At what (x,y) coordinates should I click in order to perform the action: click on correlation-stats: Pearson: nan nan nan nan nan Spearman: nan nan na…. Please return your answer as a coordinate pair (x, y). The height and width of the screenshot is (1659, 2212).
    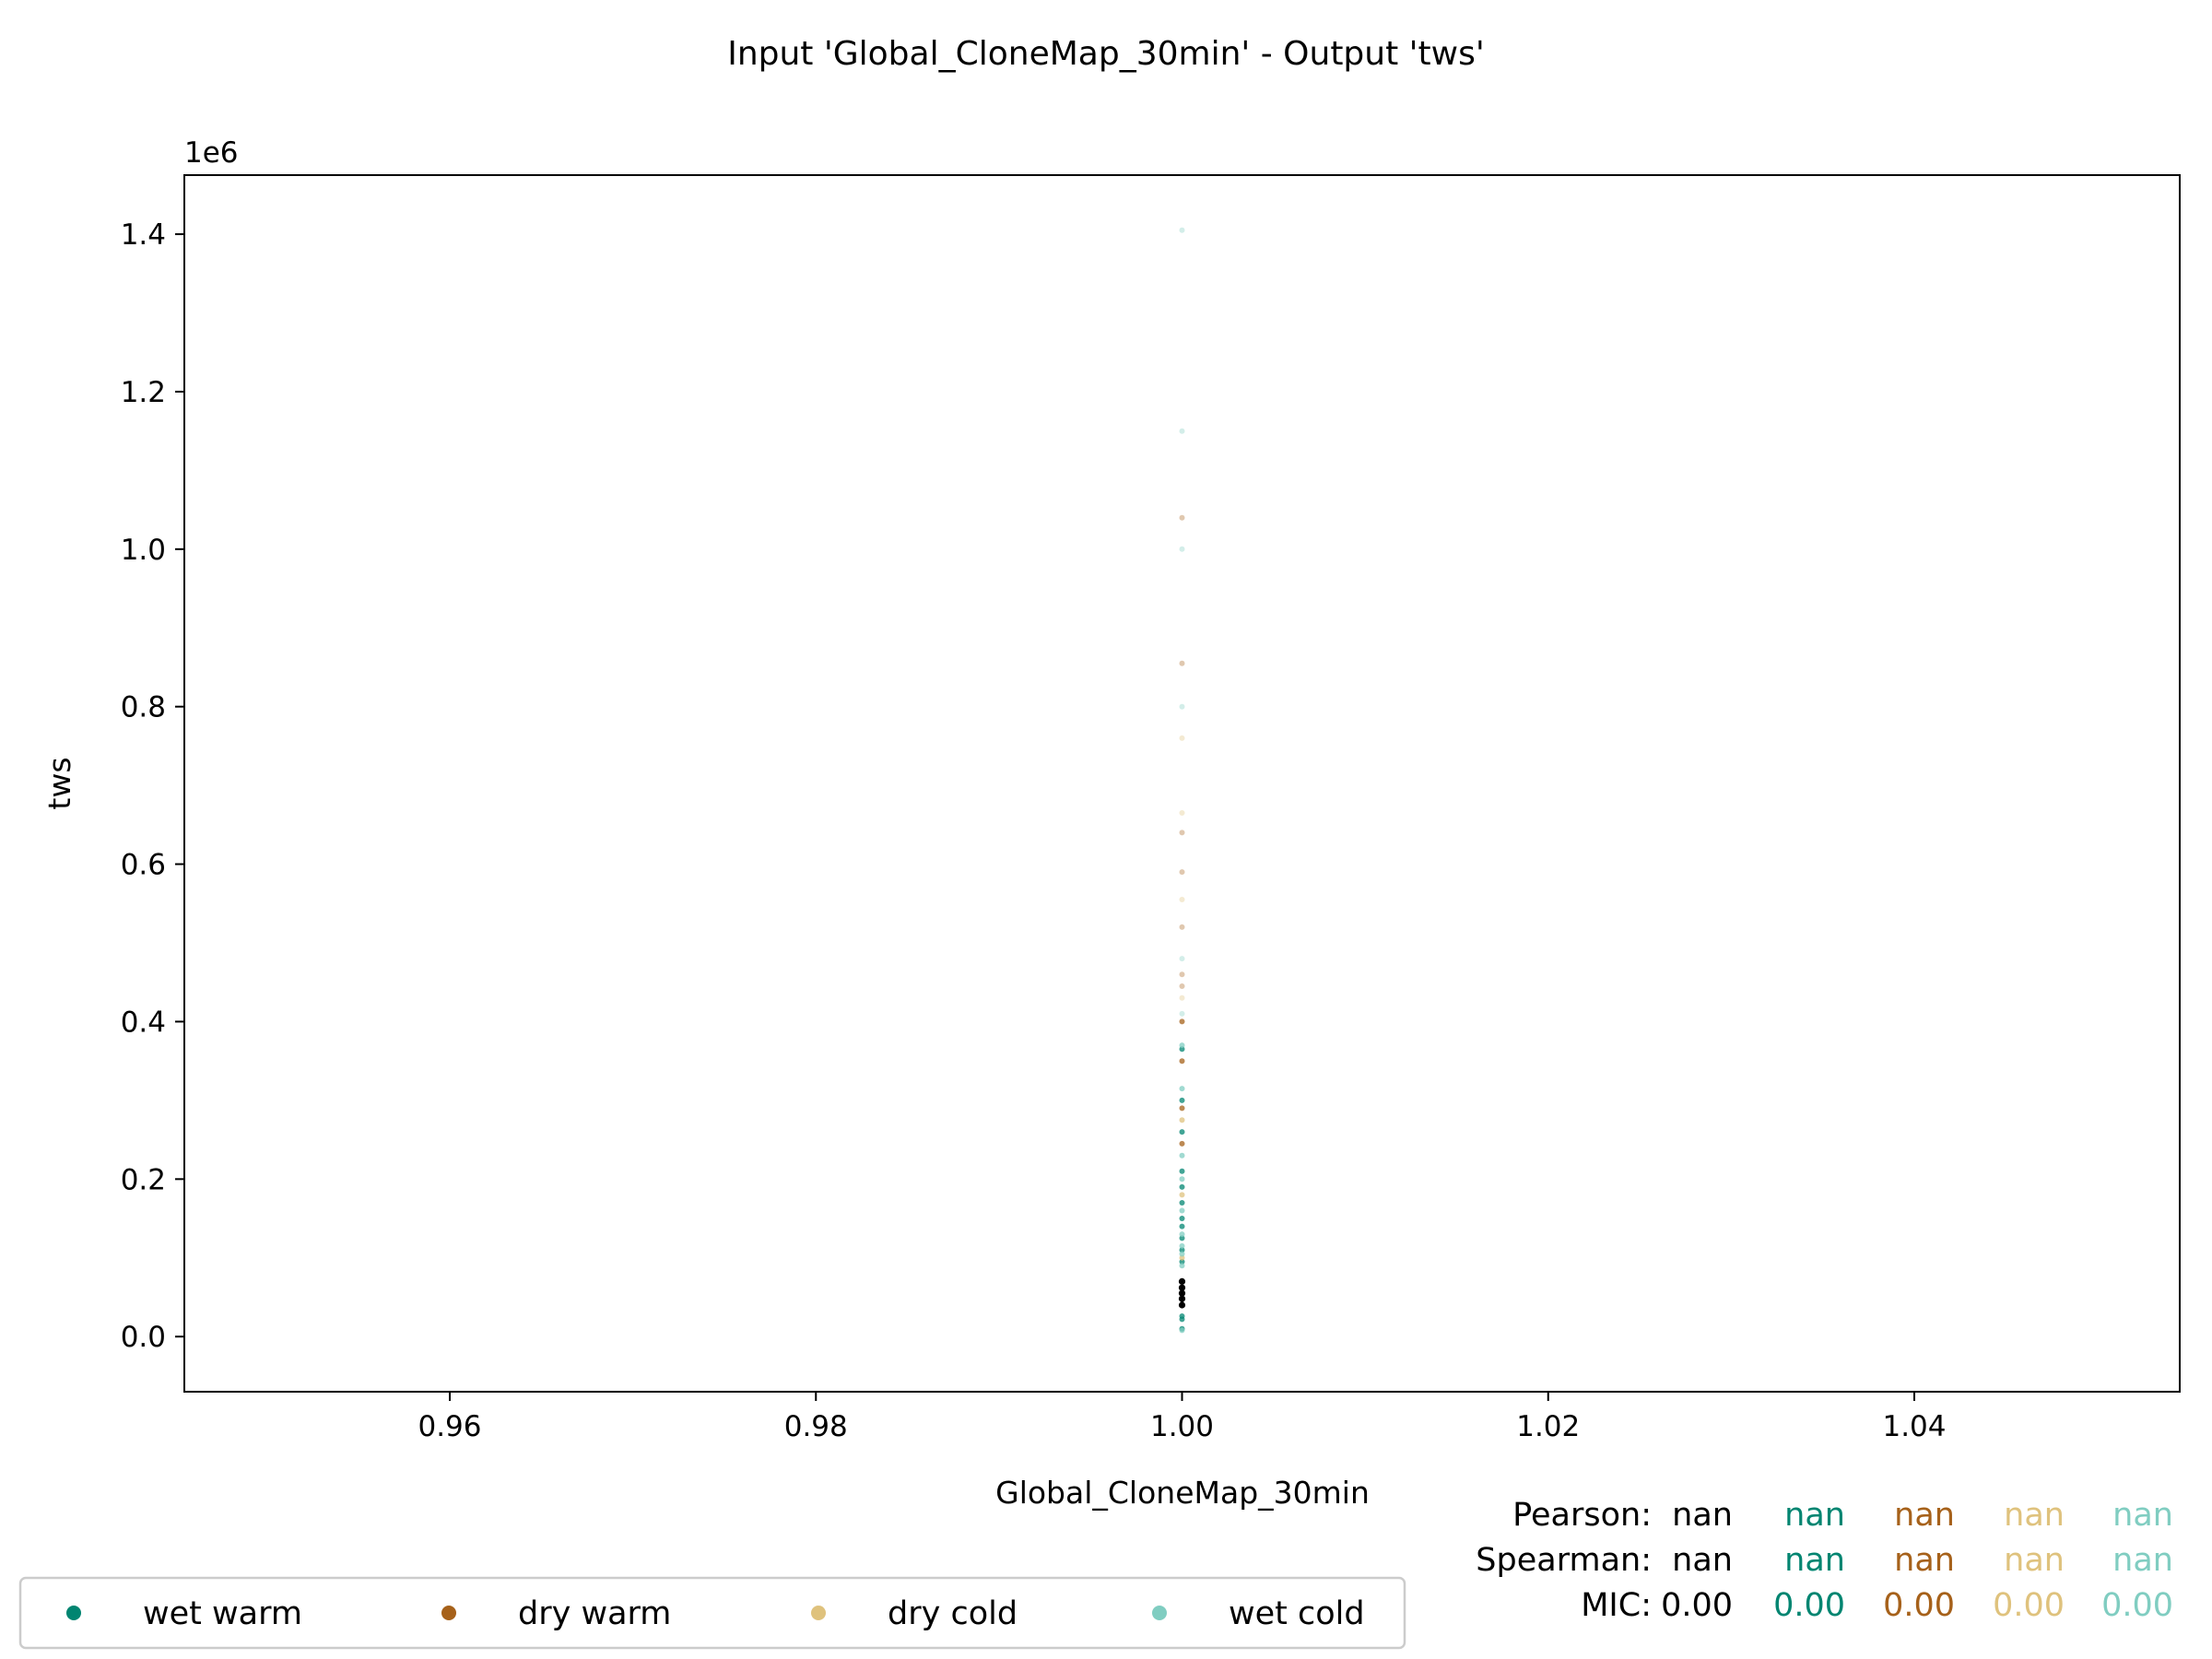
    Looking at the image, I should click on (1824, 1560).